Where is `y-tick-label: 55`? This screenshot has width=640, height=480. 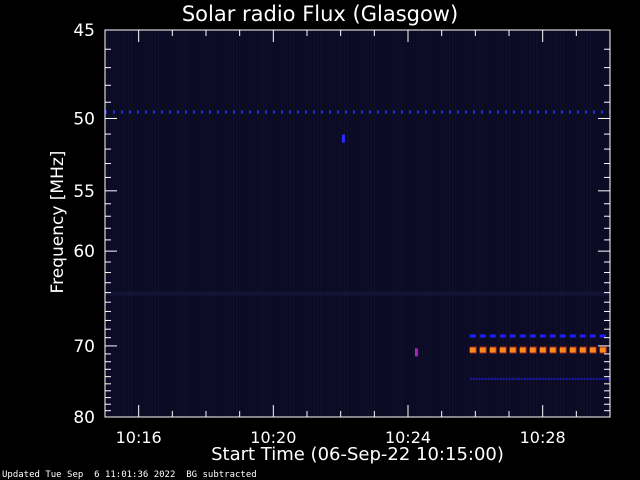
y-tick-label: 55 is located at coordinates (84, 192).